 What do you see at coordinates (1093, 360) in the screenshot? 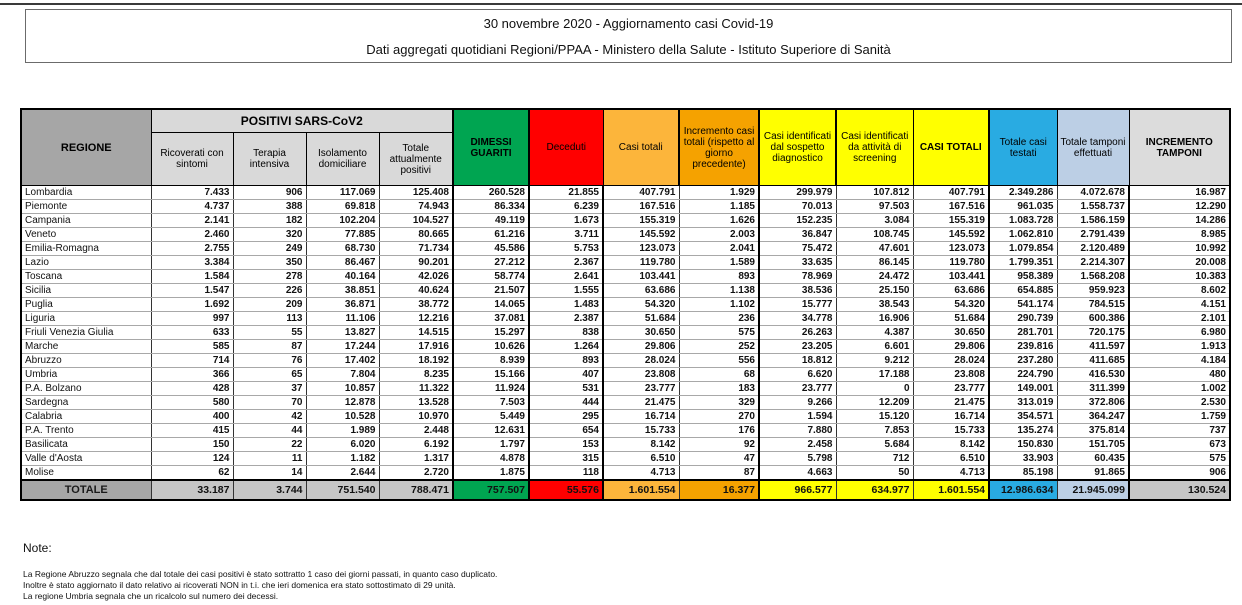
I see `value-cell: 411.685` at bounding box center [1093, 360].